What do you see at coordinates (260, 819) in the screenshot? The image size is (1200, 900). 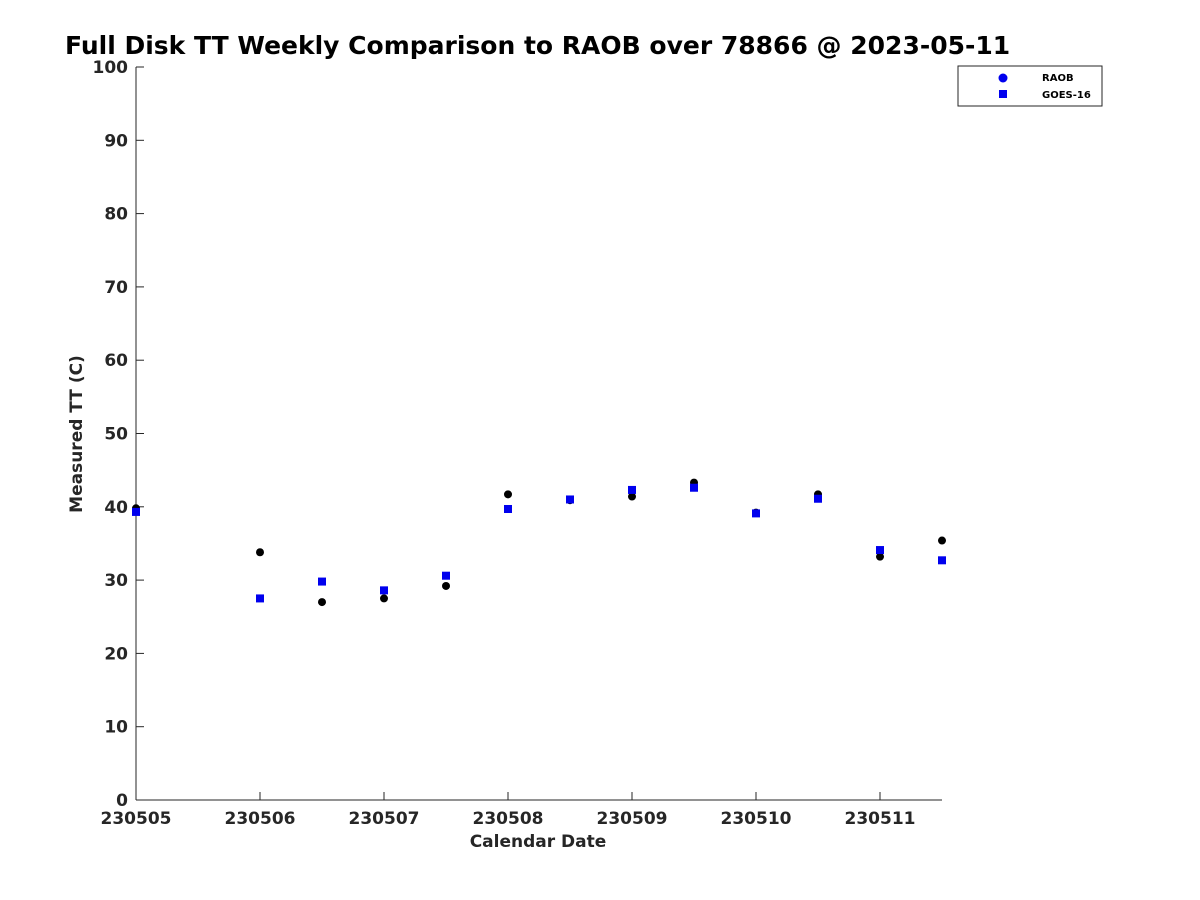 I see `x-tick-label: 230506` at bounding box center [260, 819].